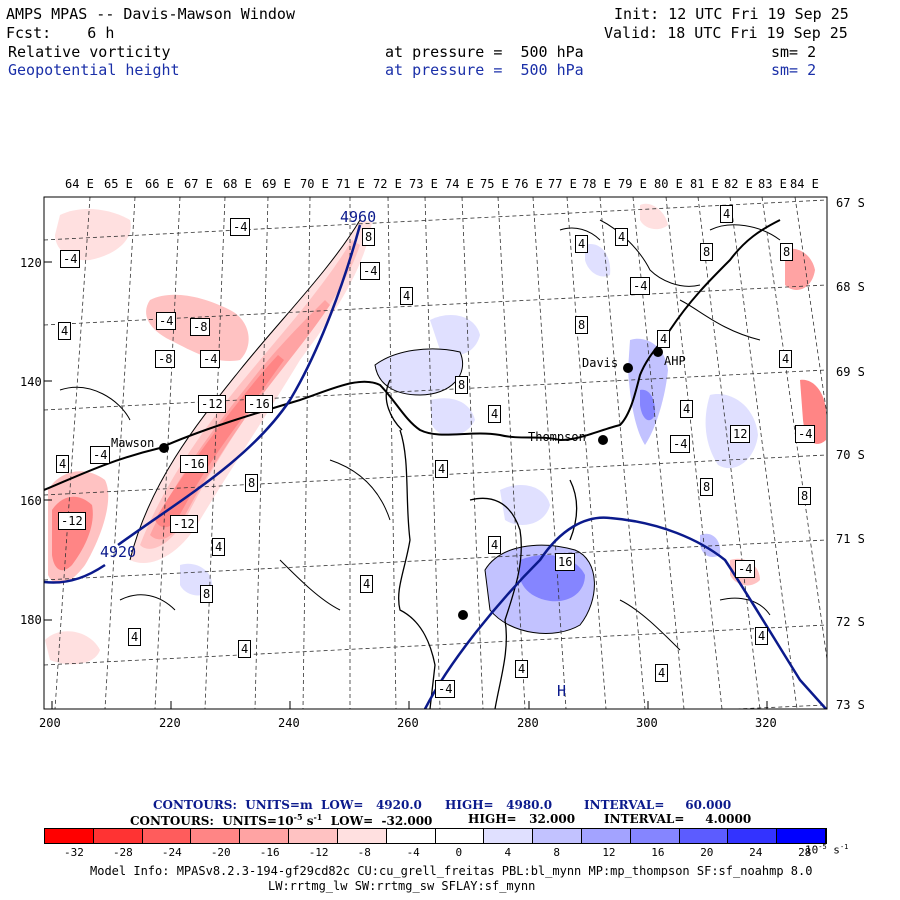 The width and height of the screenshot is (900, 900). I want to click on mawson-station-marker, so click(164, 448).